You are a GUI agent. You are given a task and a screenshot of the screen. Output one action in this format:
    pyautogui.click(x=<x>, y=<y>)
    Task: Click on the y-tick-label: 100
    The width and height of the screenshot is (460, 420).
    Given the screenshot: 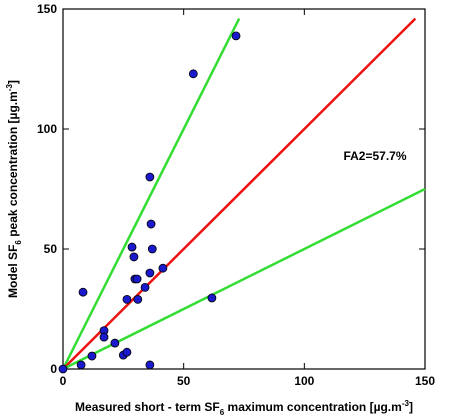 What is the action you would take?
    pyautogui.click(x=47, y=129)
    